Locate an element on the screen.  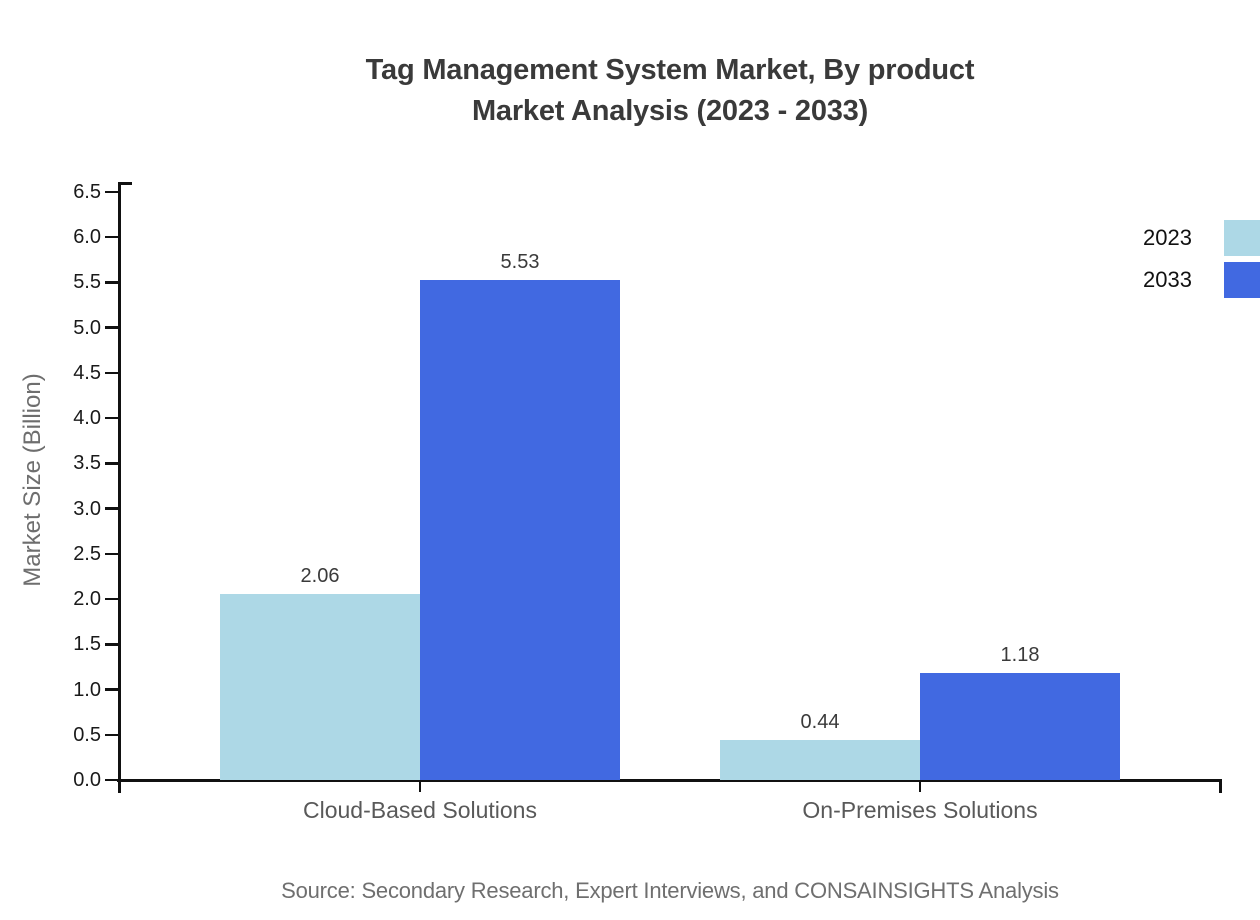
bar-value-label: 1.18 is located at coordinates (1020, 655).